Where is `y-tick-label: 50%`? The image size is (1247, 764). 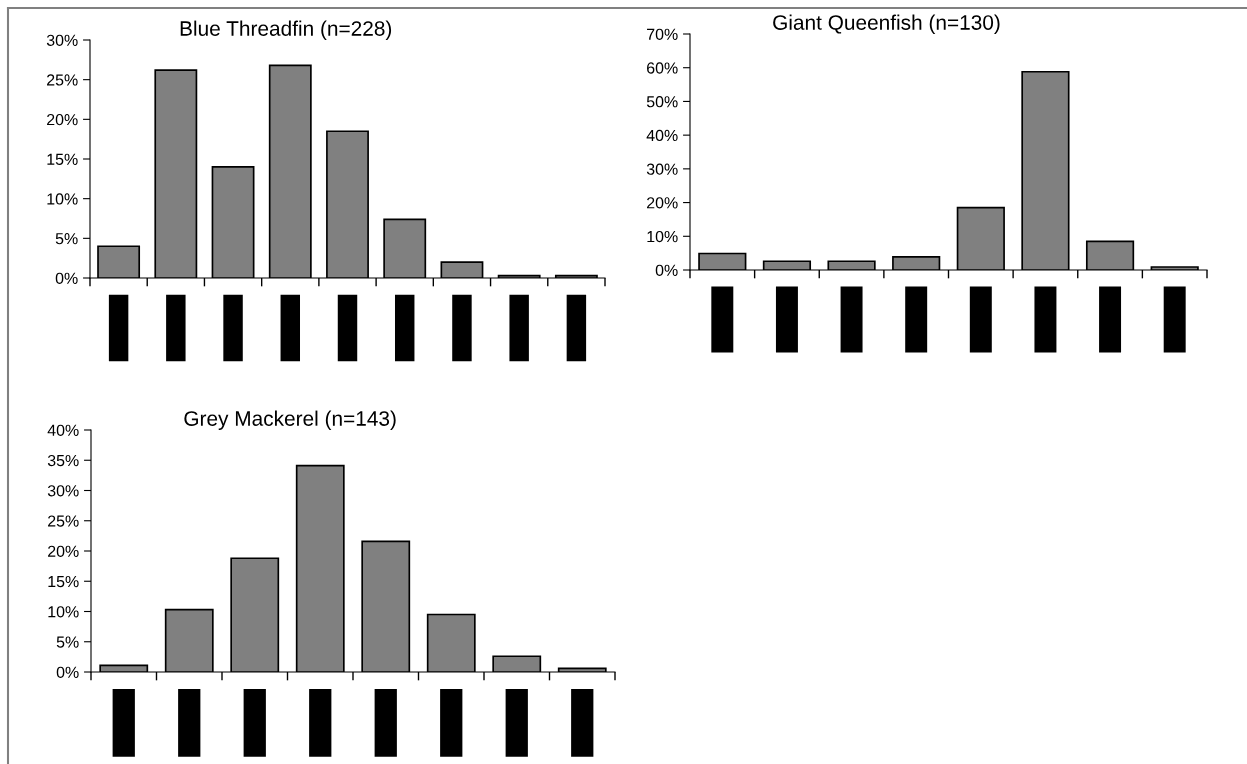
y-tick-label: 50% is located at coordinates (662, 102).